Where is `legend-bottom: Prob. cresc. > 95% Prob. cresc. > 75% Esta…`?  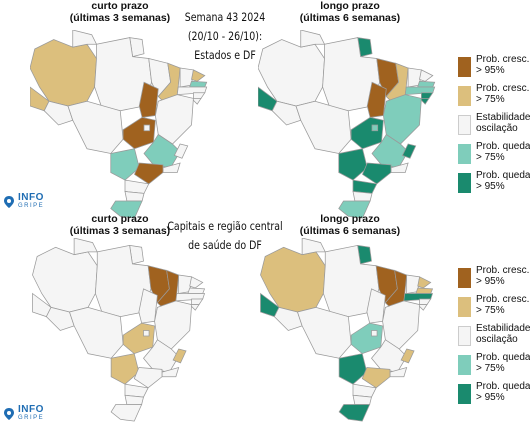 legend-bottom: Prob. cresc. > 95% Prob. cresc. > 75% Esta… is located at coordinates (494, 337).